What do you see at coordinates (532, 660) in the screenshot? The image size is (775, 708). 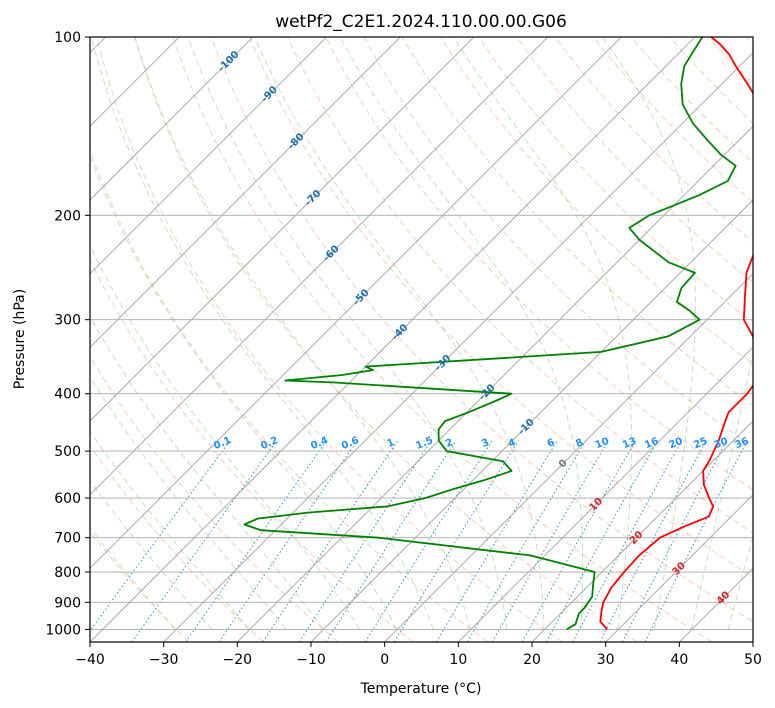 I see `x-tick-label: 20` at bounding box center [532, 660].